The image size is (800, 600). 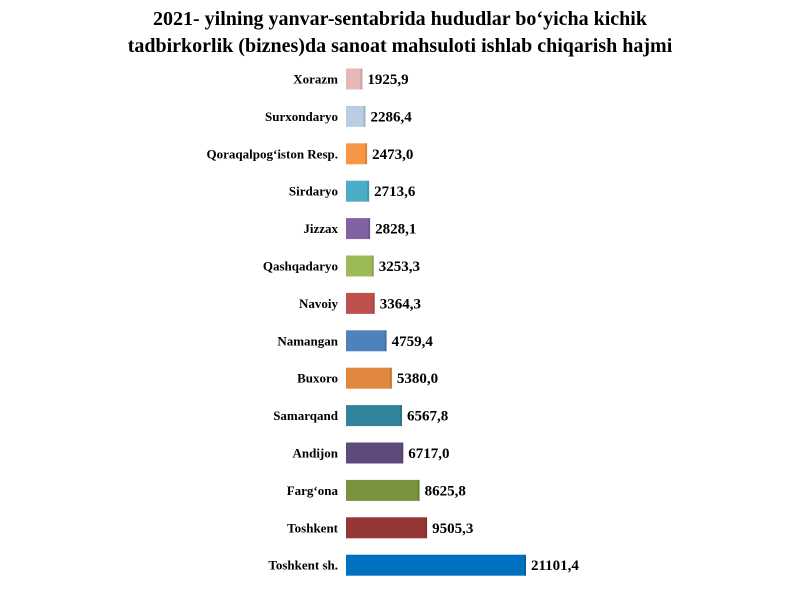 I want to click on category-label: Navoiy, so click(x=319, y=303).